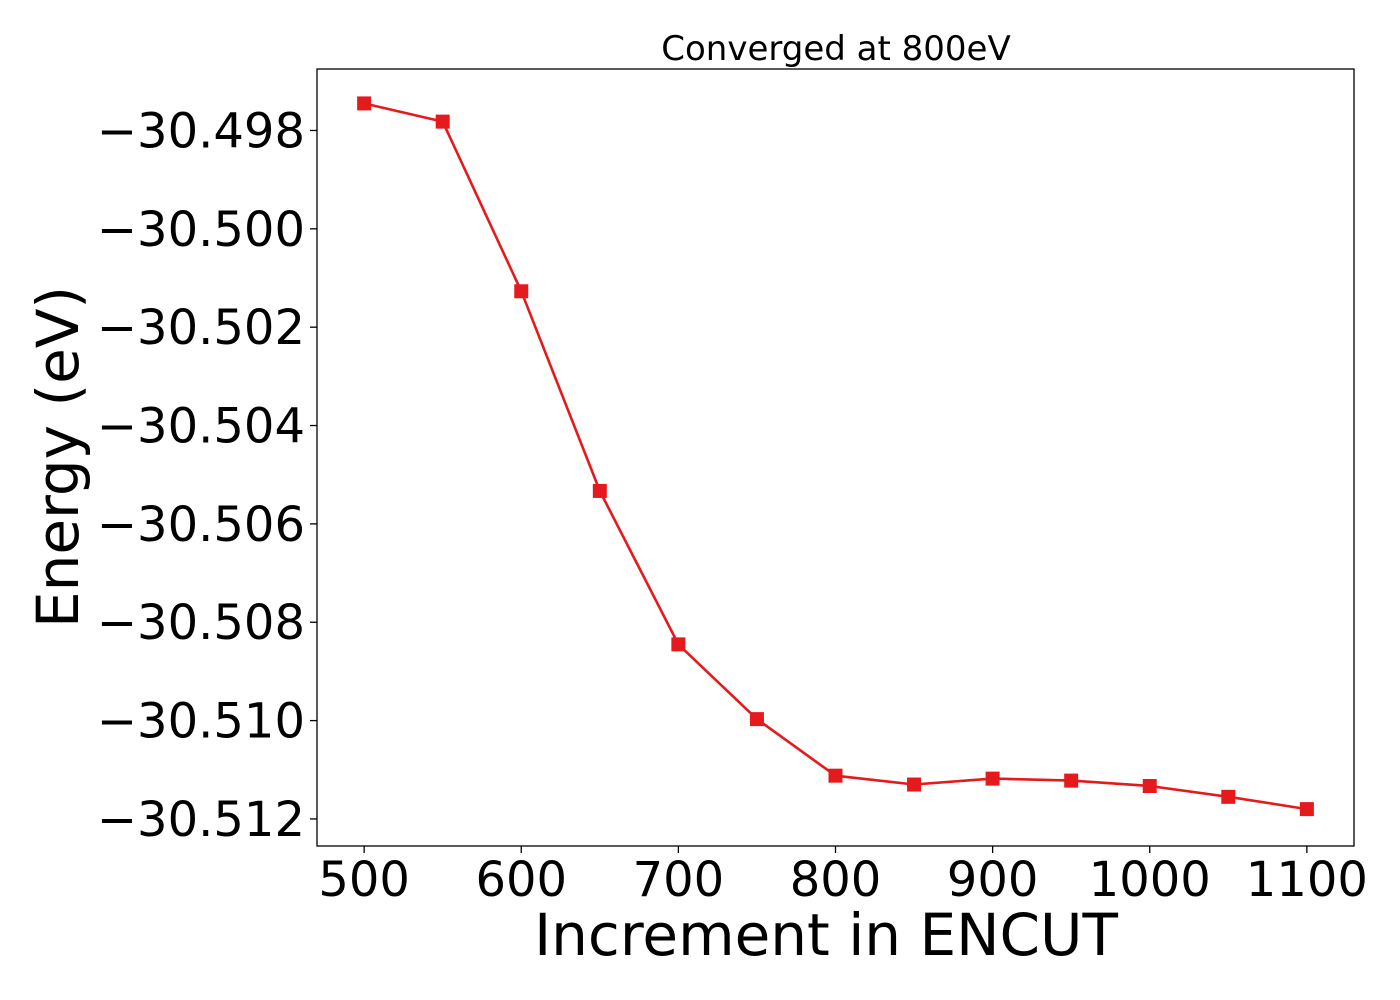 This screenshot has height=1000, width=1400. I want to click on y-tick-label: −30.504, so click(201, 427).